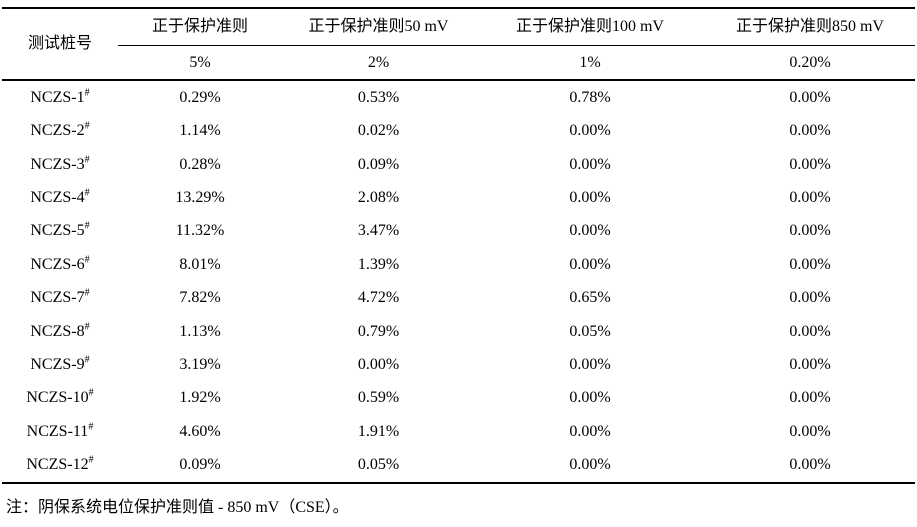 Image resolution: width=917 pixels, height=527 pixels. What do you see at coordinates (378, 27) in the screenshot?
I see `col-header-criterion-50mv: 正于保护准则50 mV` at bounding box center [378, 27].